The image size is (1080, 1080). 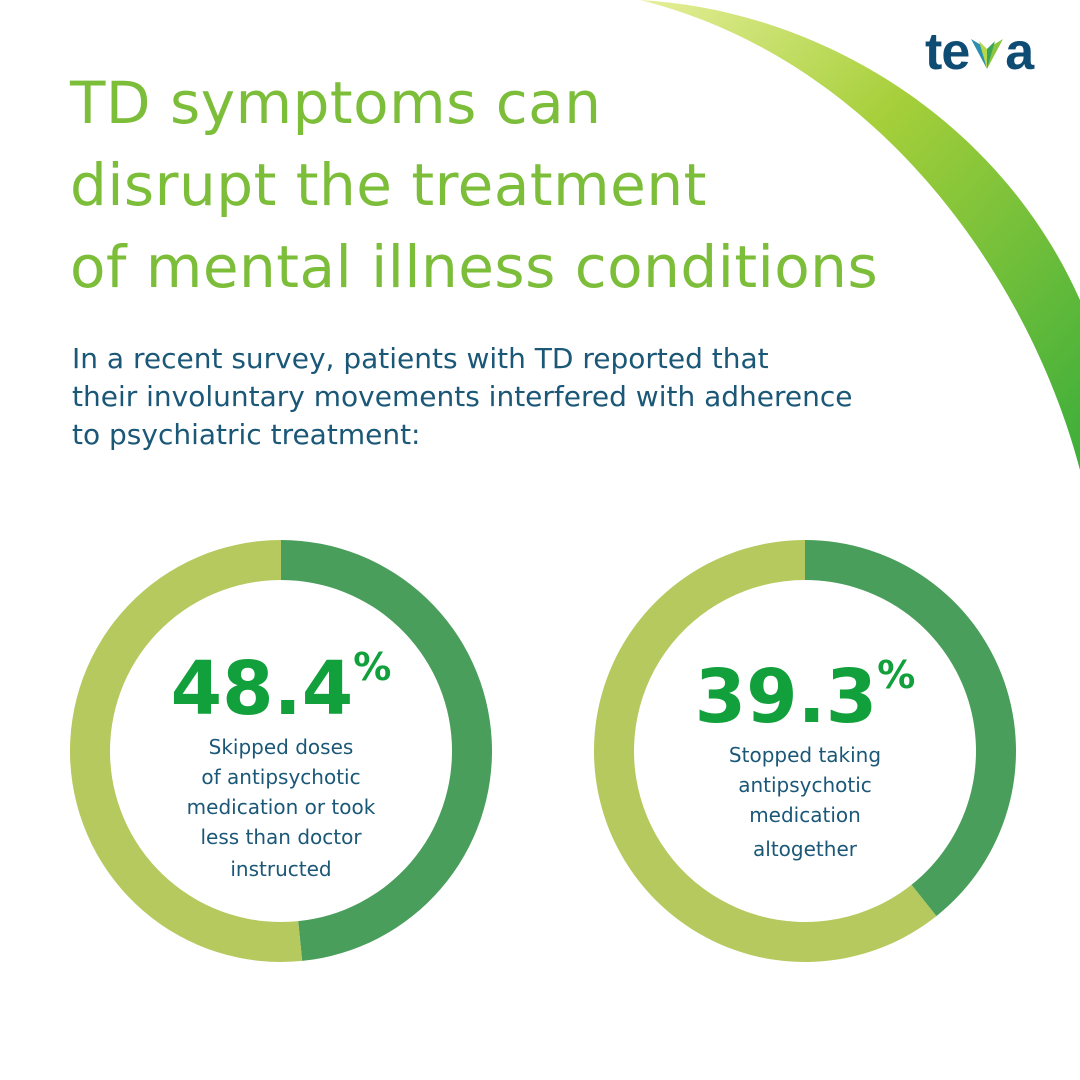 What do you see at coordinates (281, 777) in the screenshot?
I see `description-line: of antipsychotic` at bounding box center [281, 777].